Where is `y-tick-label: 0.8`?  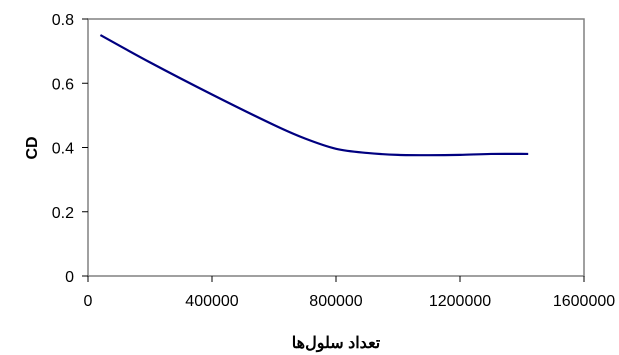
y-tick-label: 0.8 is located at coordinates (63, 20).